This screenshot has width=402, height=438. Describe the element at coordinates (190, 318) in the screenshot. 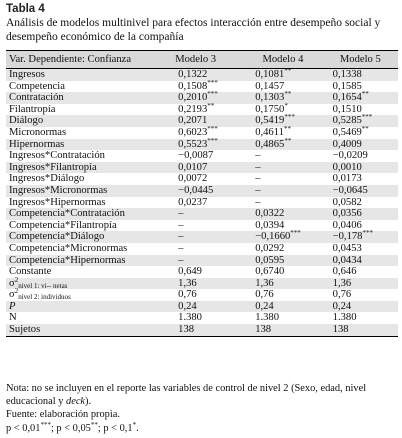

I see `cell-modelo-3: 1.380` at that location.